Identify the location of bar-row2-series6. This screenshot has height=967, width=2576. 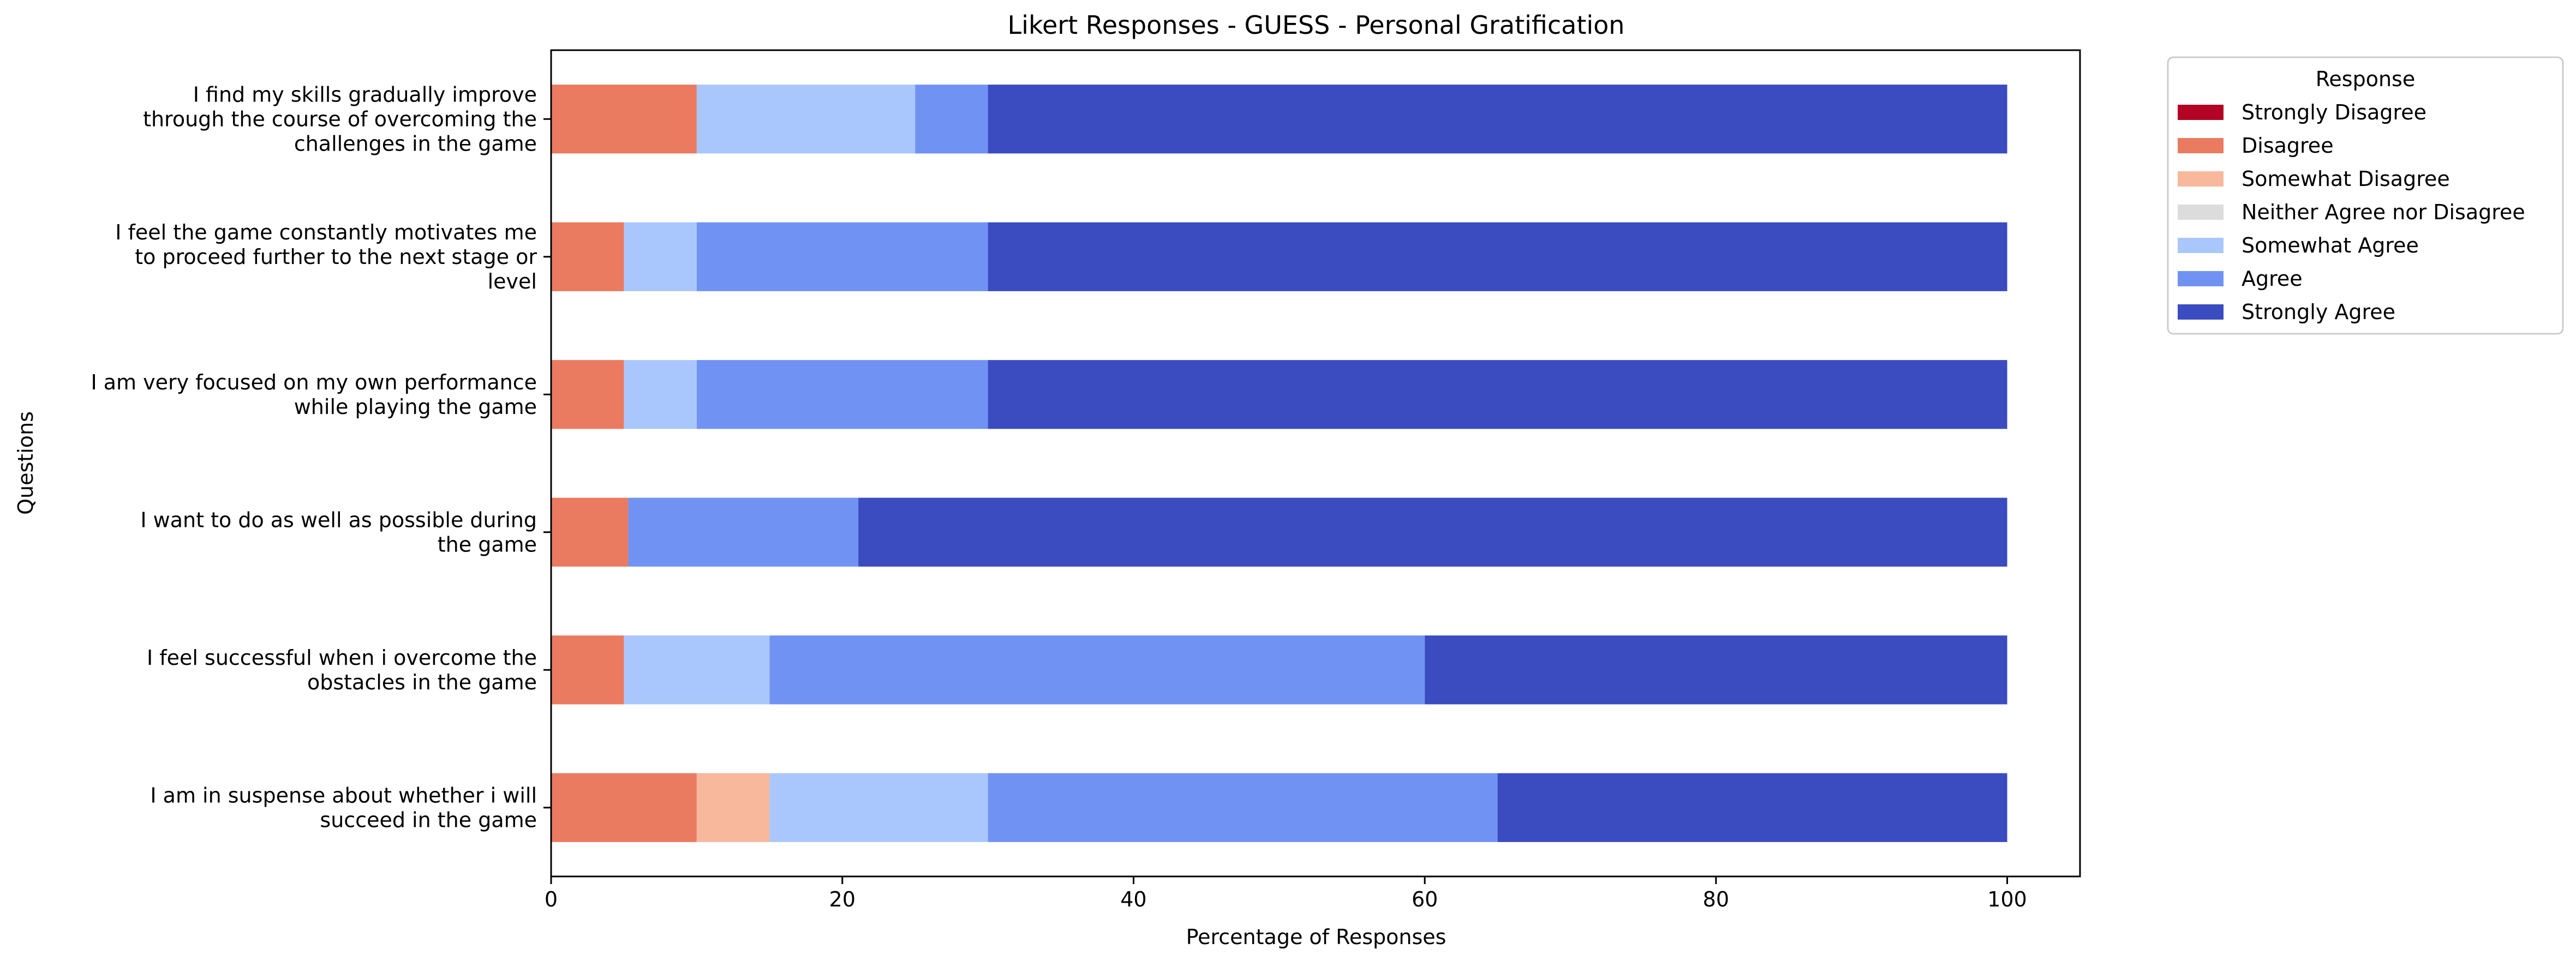
(1497, 394).